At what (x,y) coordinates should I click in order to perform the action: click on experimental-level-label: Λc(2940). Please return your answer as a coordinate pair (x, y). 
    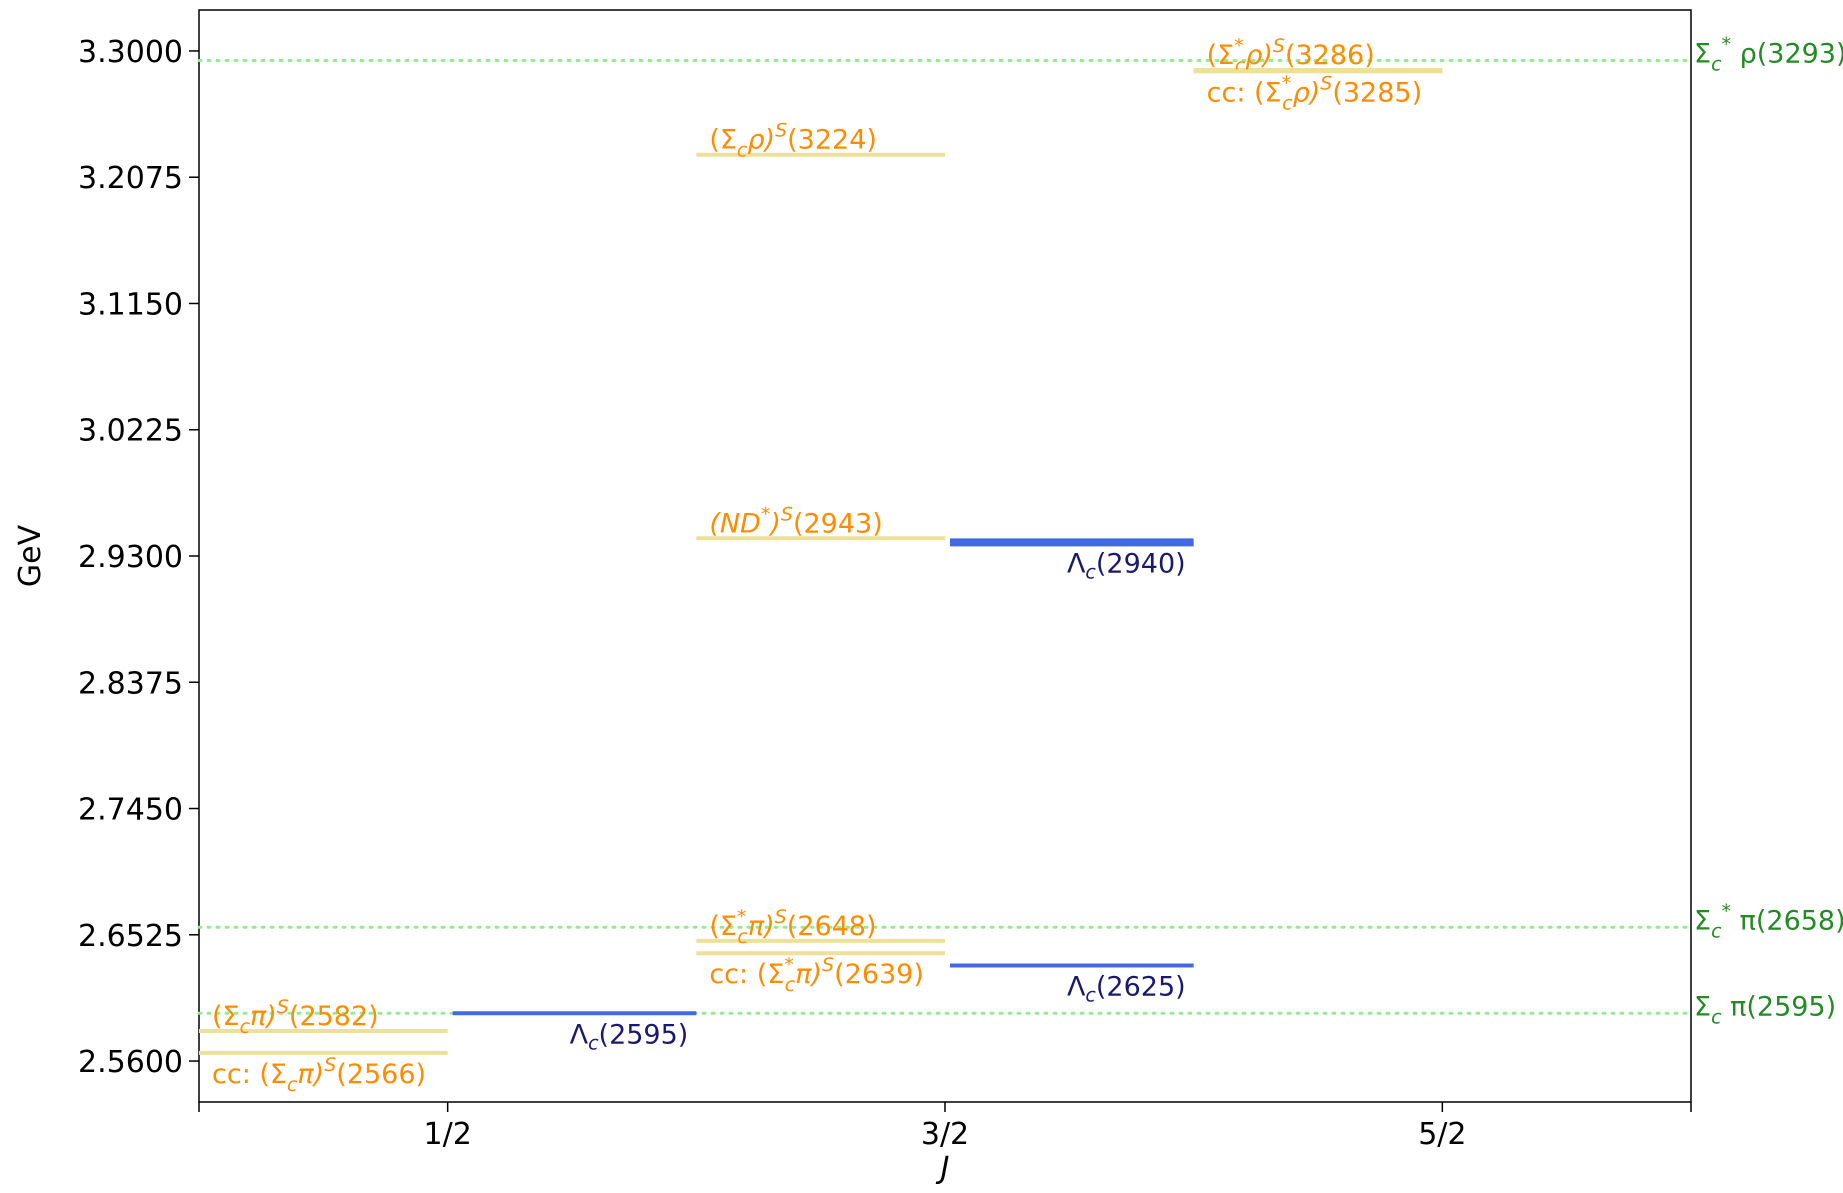
    Looking at the image, I should click on (1126, 565).